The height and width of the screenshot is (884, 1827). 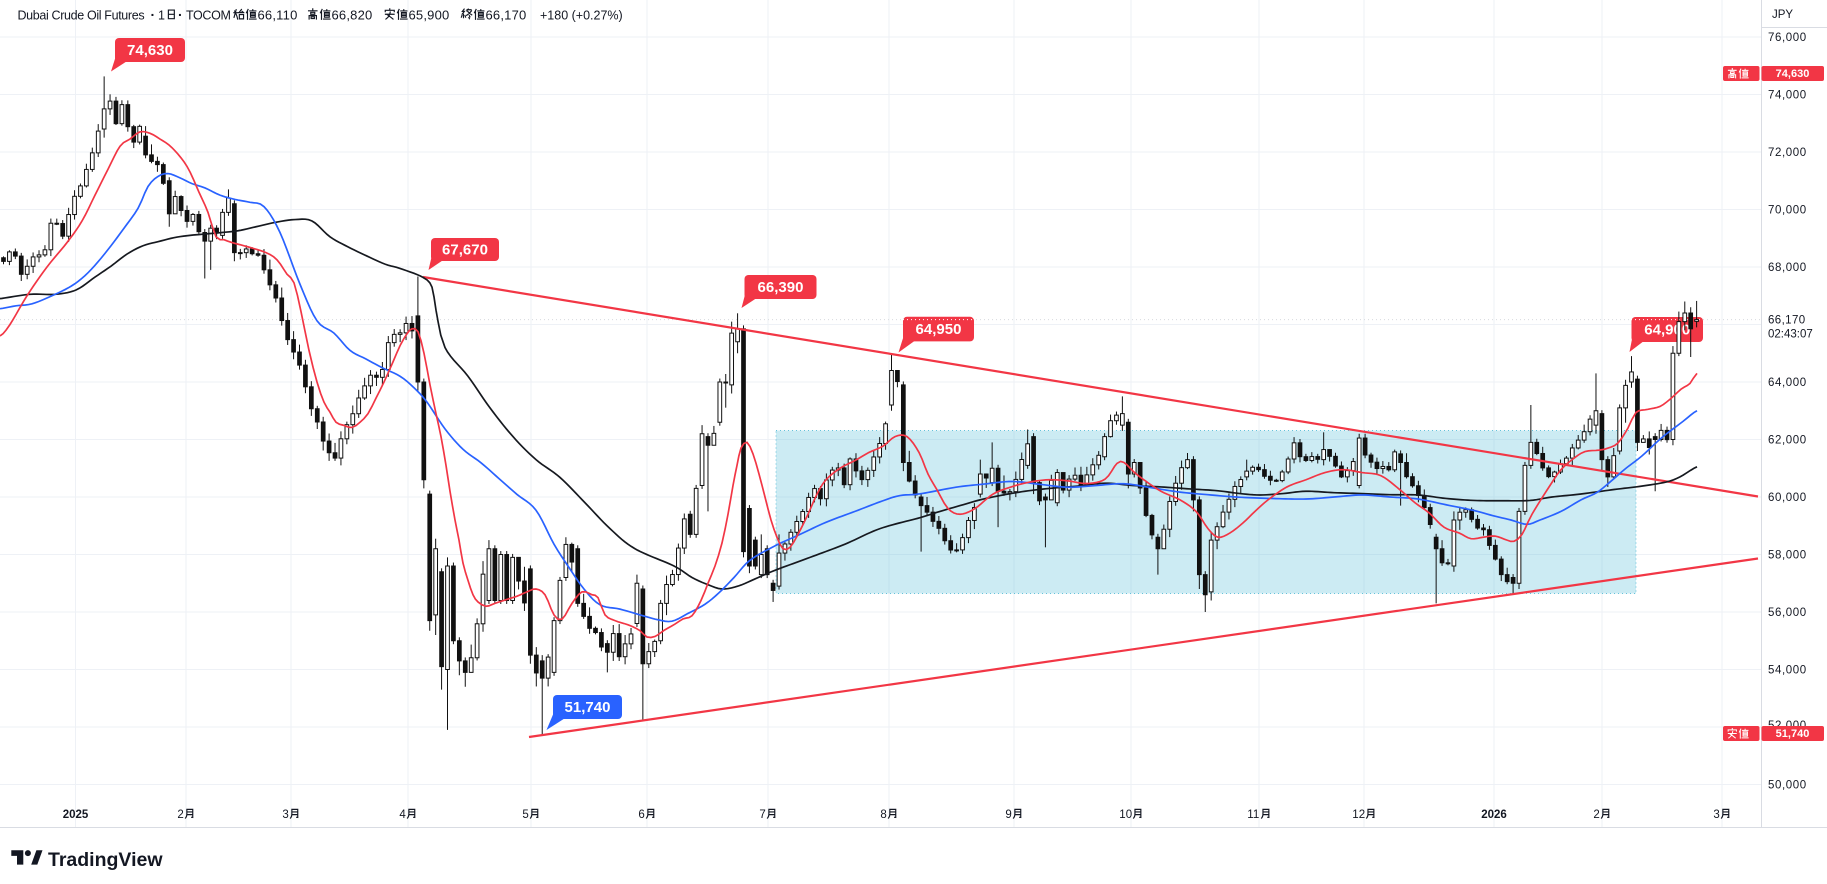 I want to click on svg-text: Dubai Crude Oil Futures, so click(x=81, y=16).